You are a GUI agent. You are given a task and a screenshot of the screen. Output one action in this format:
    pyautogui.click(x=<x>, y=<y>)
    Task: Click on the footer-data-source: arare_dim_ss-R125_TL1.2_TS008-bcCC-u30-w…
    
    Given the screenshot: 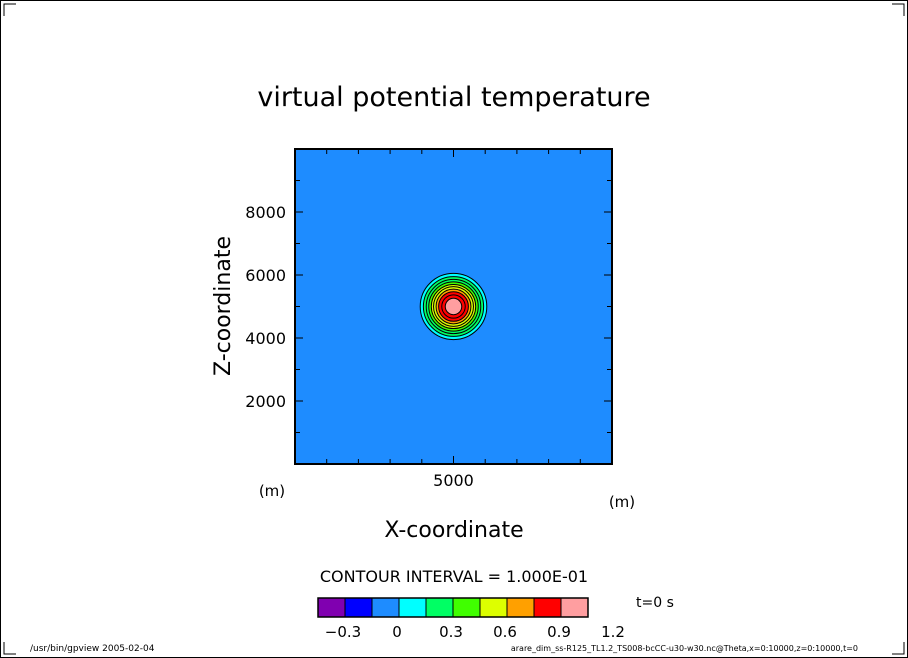 What is the action you would take?
    pyautogui.click(x=684, y=648)
    